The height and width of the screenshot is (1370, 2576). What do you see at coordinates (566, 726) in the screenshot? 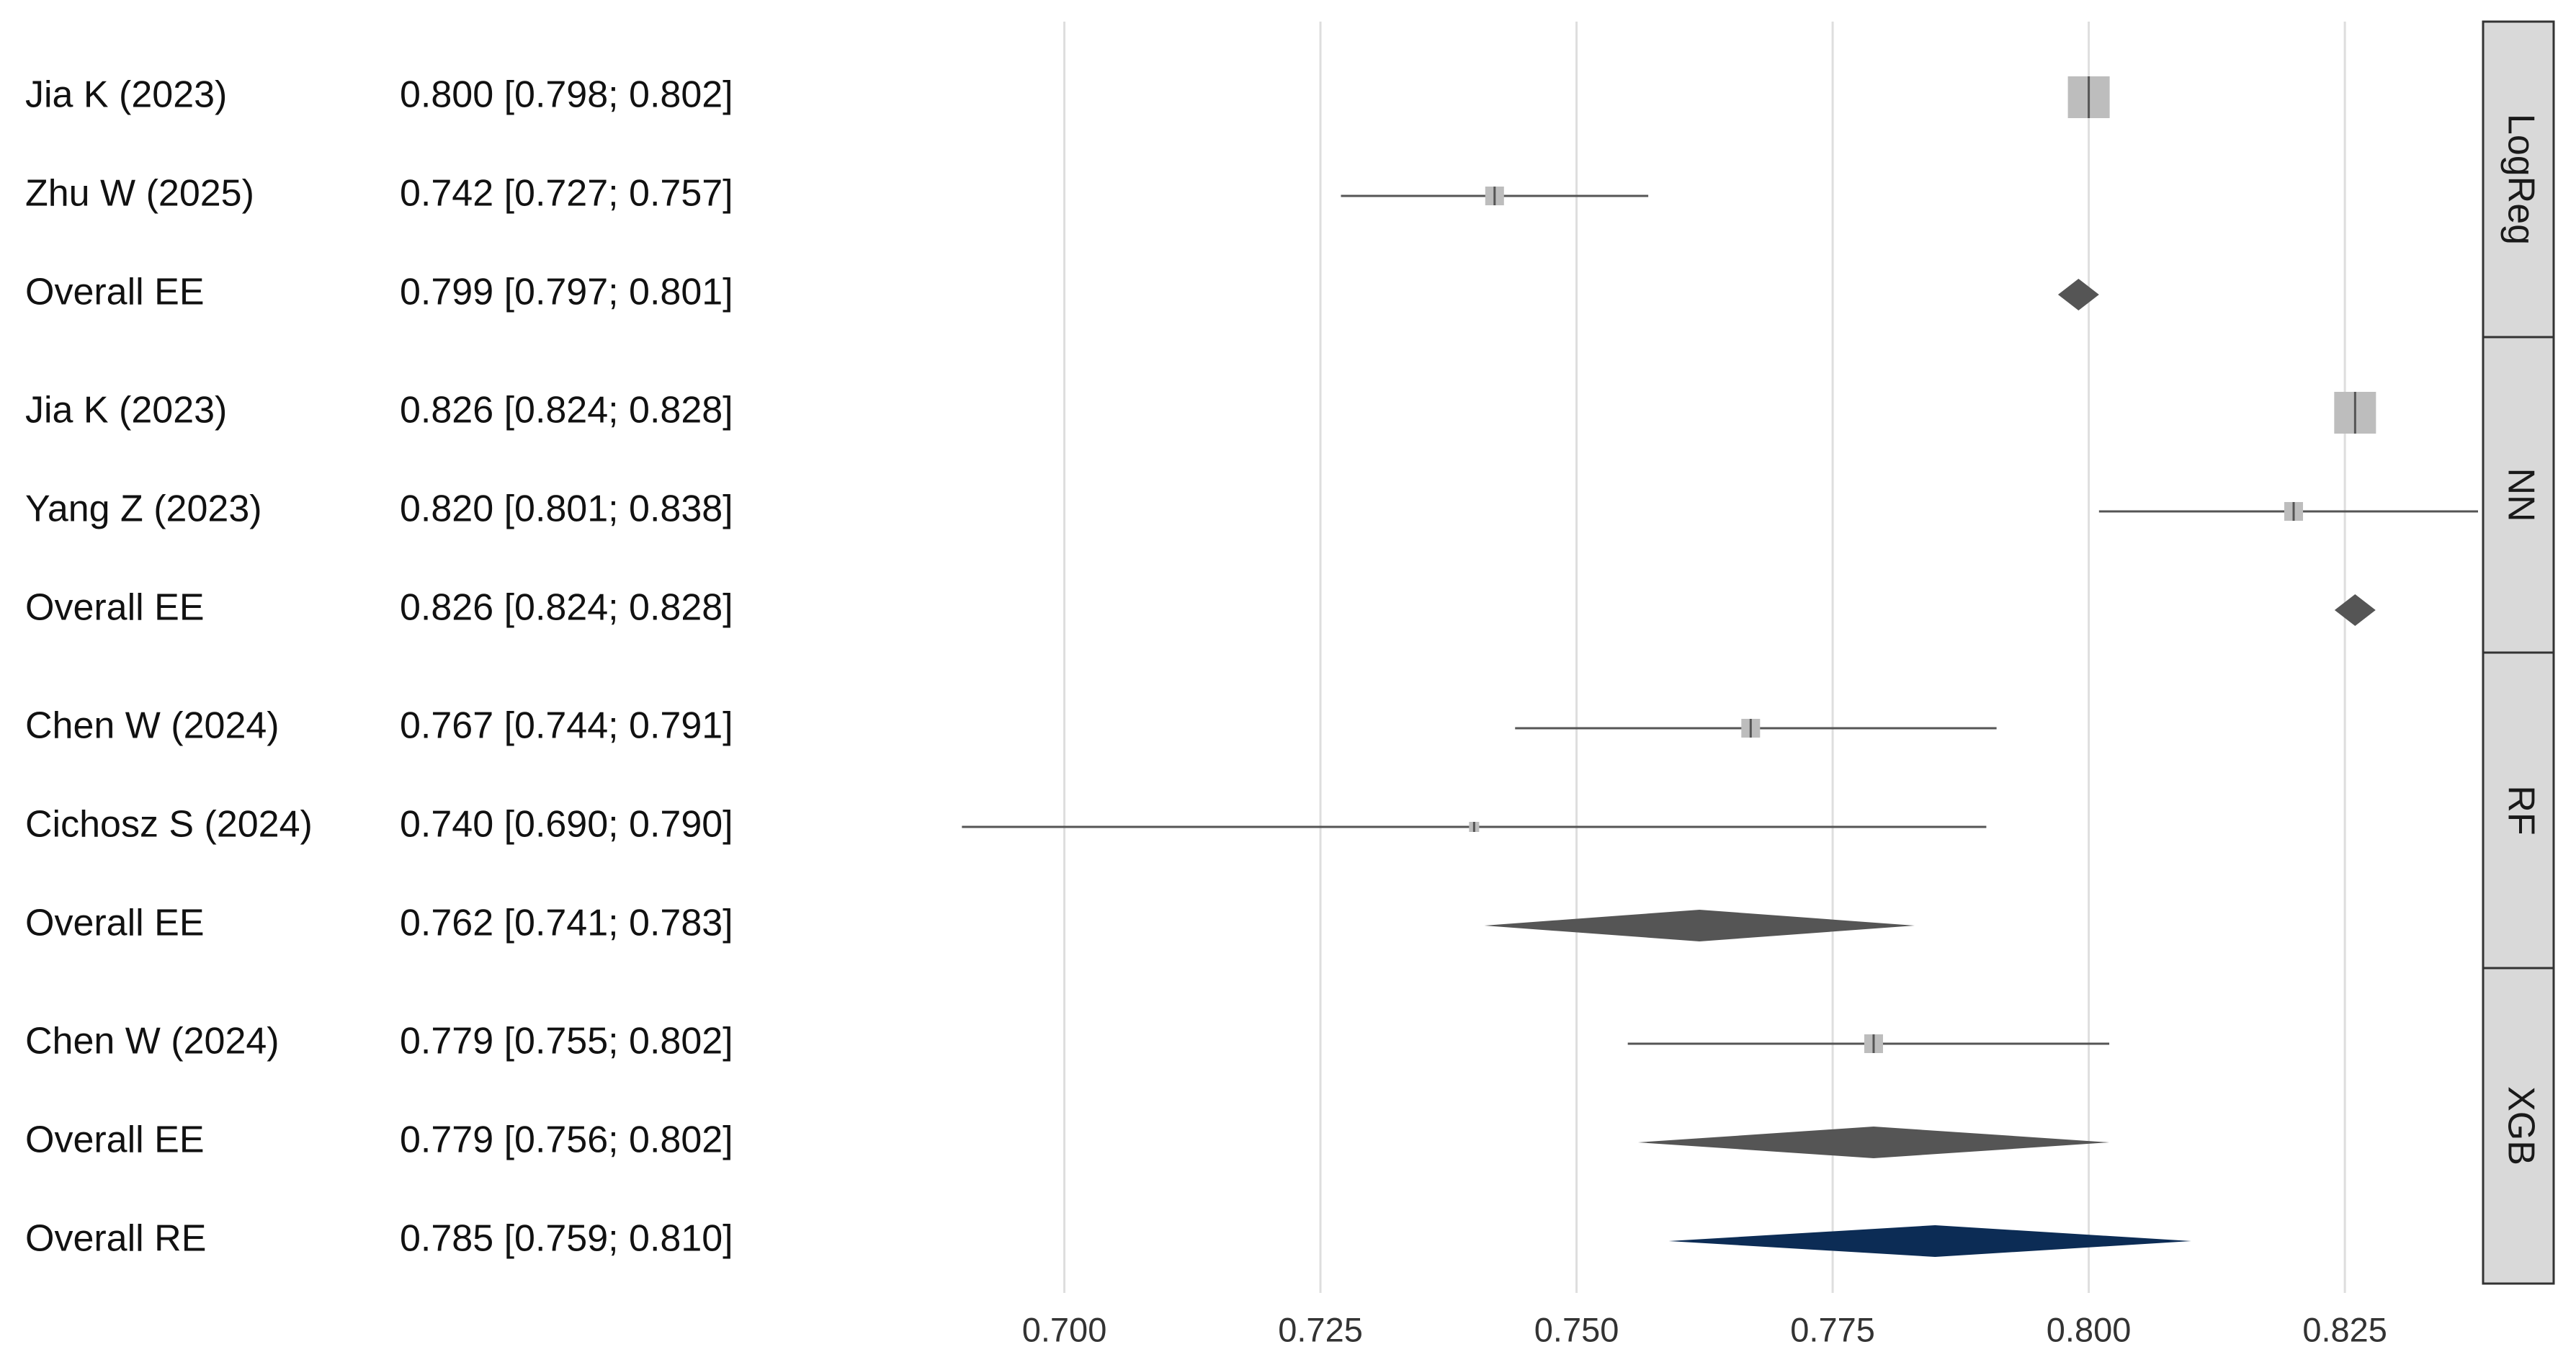
I see `effect-ci-text: 0.767 [0.744; 0.791]` at bounding box center [566, 726].